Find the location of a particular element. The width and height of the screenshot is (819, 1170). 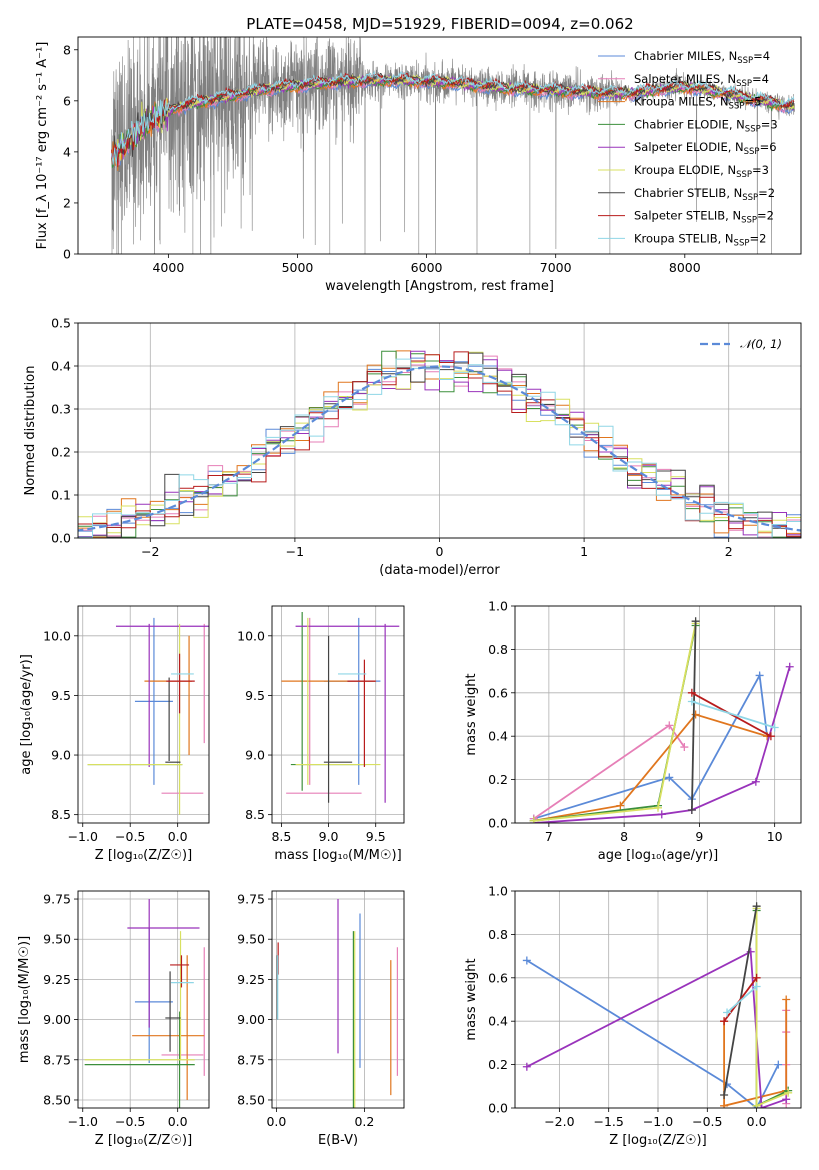

x-tick-label: 8000 is located at coordinates (685, 267).